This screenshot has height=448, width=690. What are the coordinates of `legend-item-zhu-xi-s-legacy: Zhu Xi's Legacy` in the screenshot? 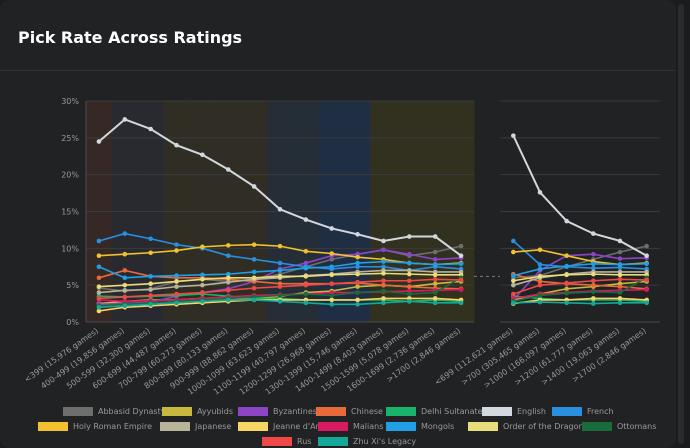 It's located at (367, 441).